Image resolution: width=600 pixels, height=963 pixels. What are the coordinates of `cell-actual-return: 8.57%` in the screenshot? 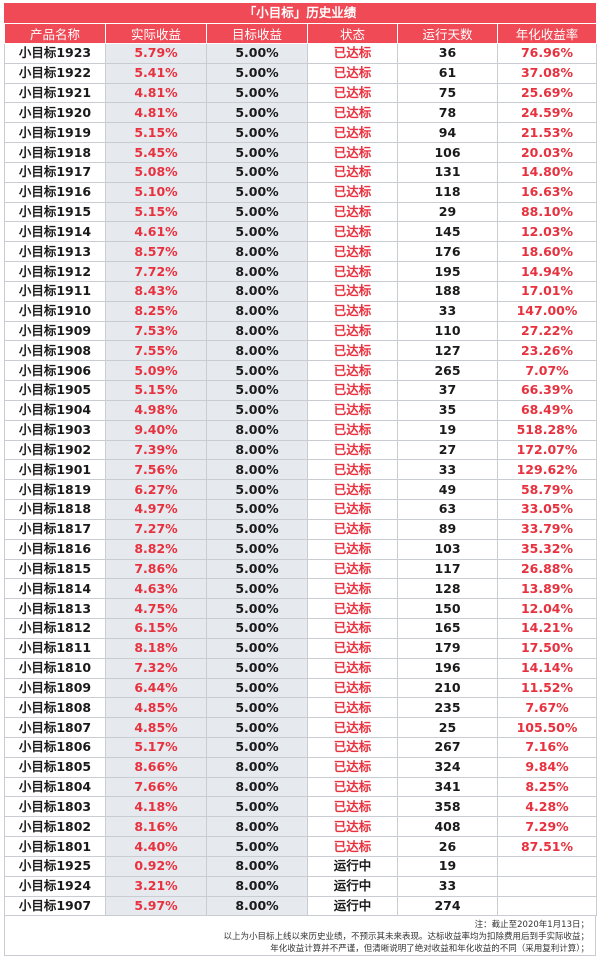 It's located at (156, 252).